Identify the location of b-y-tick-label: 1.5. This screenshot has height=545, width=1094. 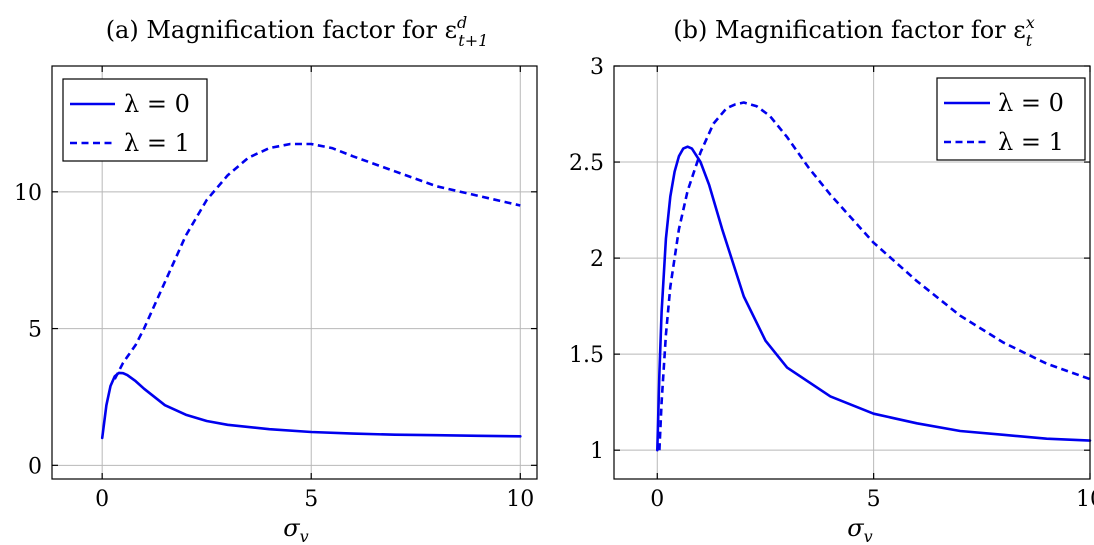
(586, 355).